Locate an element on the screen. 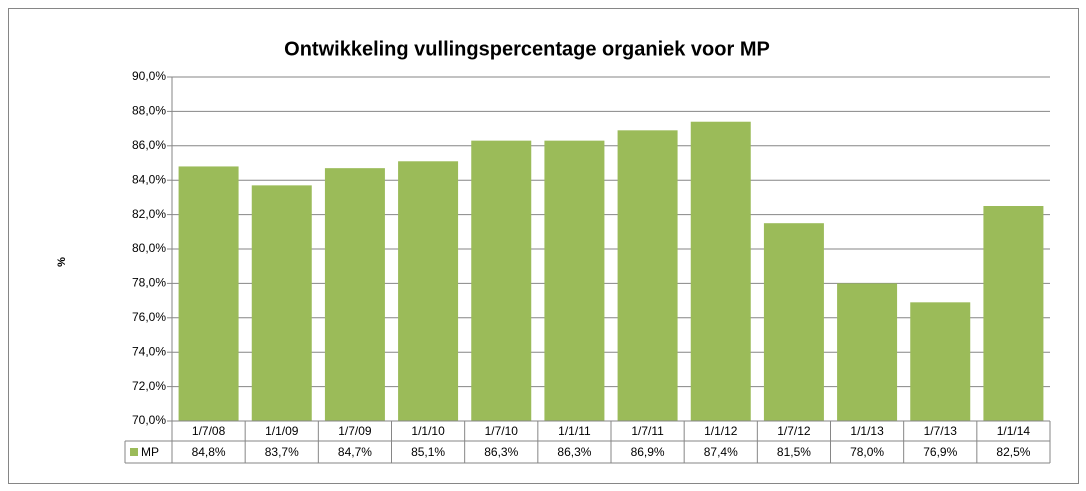  y-tick-label: 70,0% is located at coordinates (149, 420).